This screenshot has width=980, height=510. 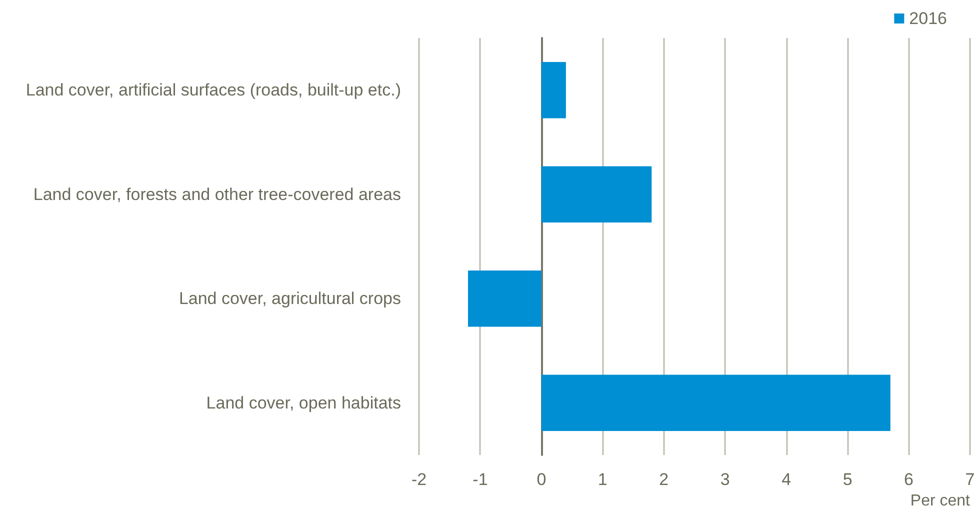 I want to click on x-tick-label: 3, so click(x=725, y=479).